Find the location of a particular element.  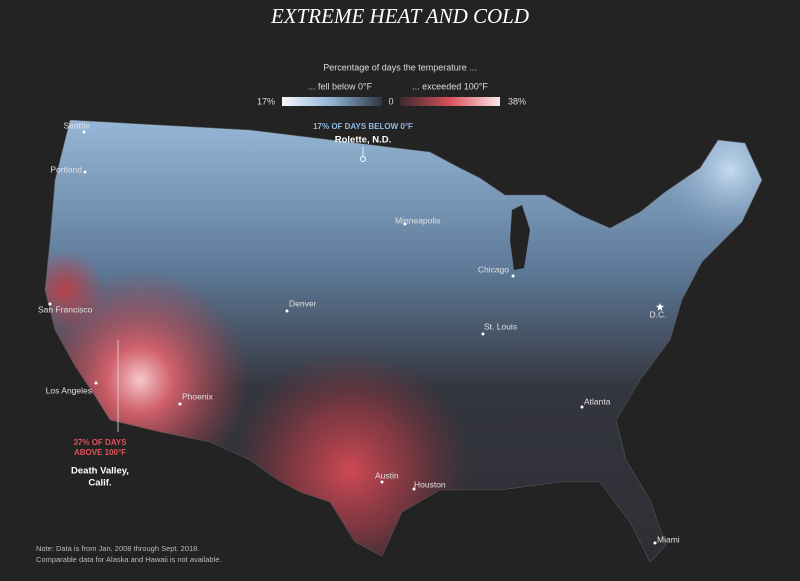

legend-heat-bar is located at coordinates (450, 101).